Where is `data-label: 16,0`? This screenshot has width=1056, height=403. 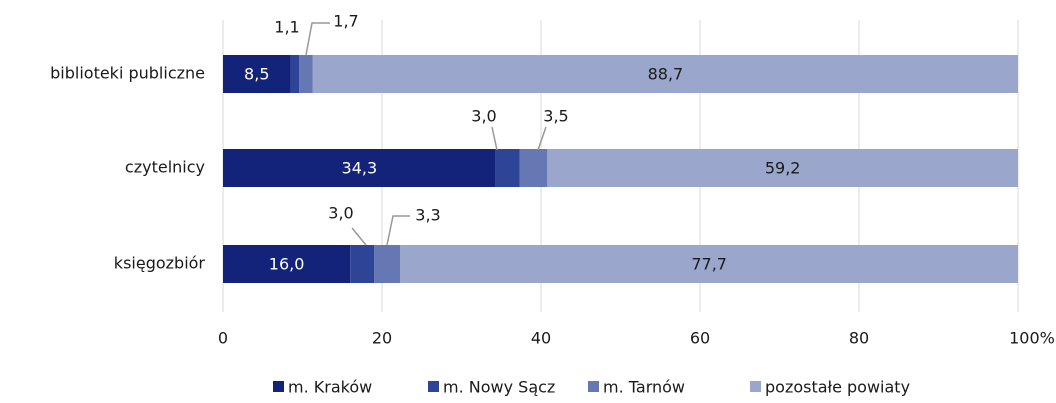 data-label: 16,0 is located at coordinates (287, 264).